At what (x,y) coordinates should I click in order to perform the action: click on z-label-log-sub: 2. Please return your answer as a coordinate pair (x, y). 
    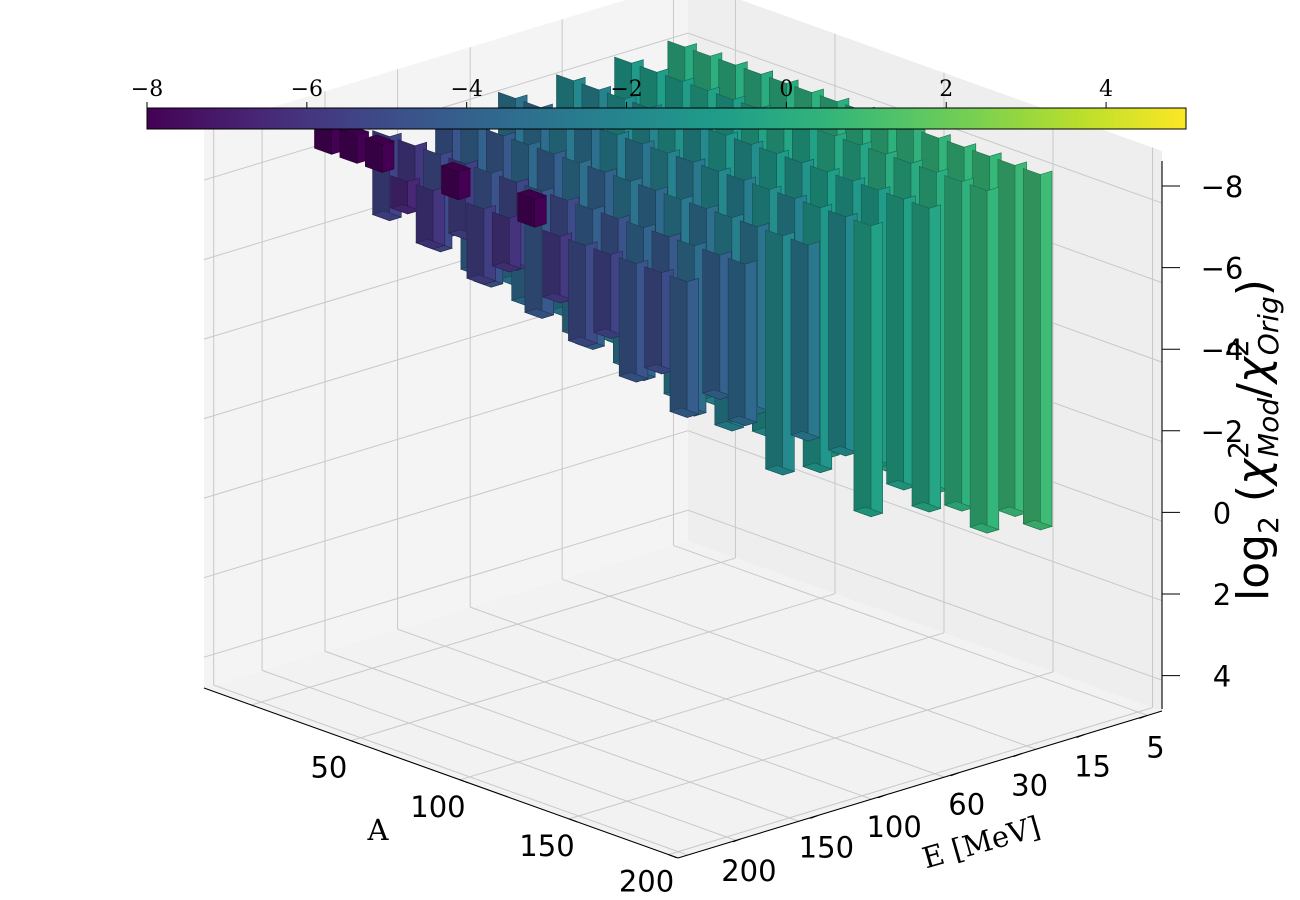
    Looking at the image, I should click on (1268, 525).